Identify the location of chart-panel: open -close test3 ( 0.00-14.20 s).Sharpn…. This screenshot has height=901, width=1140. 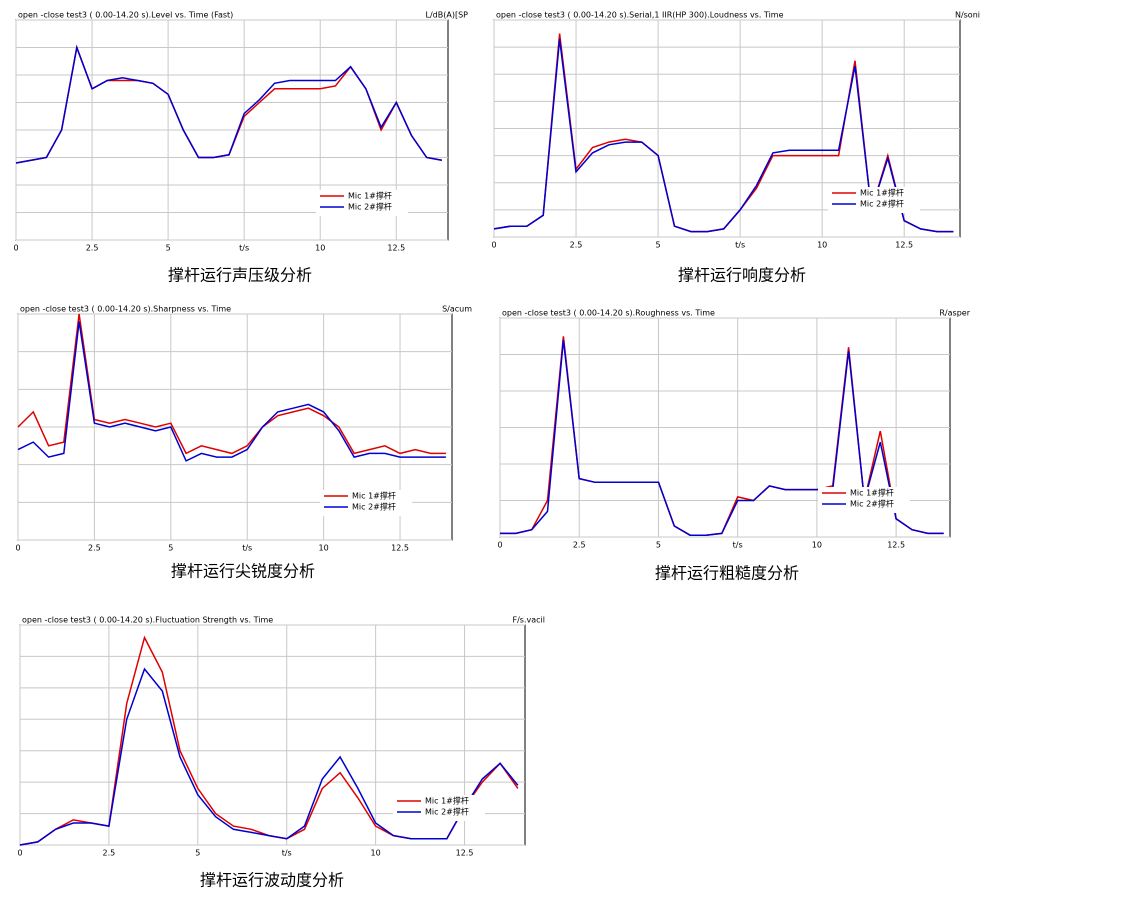
(243, 443).